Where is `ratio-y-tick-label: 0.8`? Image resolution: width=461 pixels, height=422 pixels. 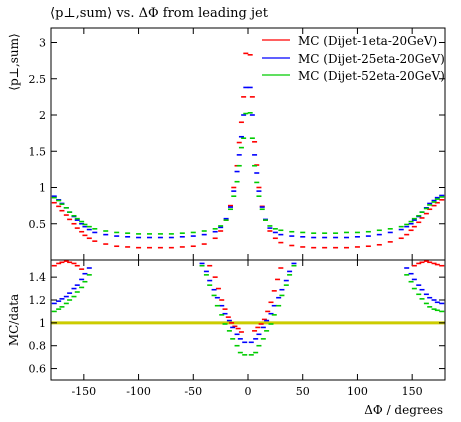 ratio-y-tick-label: 0.8 is located at coordinates (38, 346).